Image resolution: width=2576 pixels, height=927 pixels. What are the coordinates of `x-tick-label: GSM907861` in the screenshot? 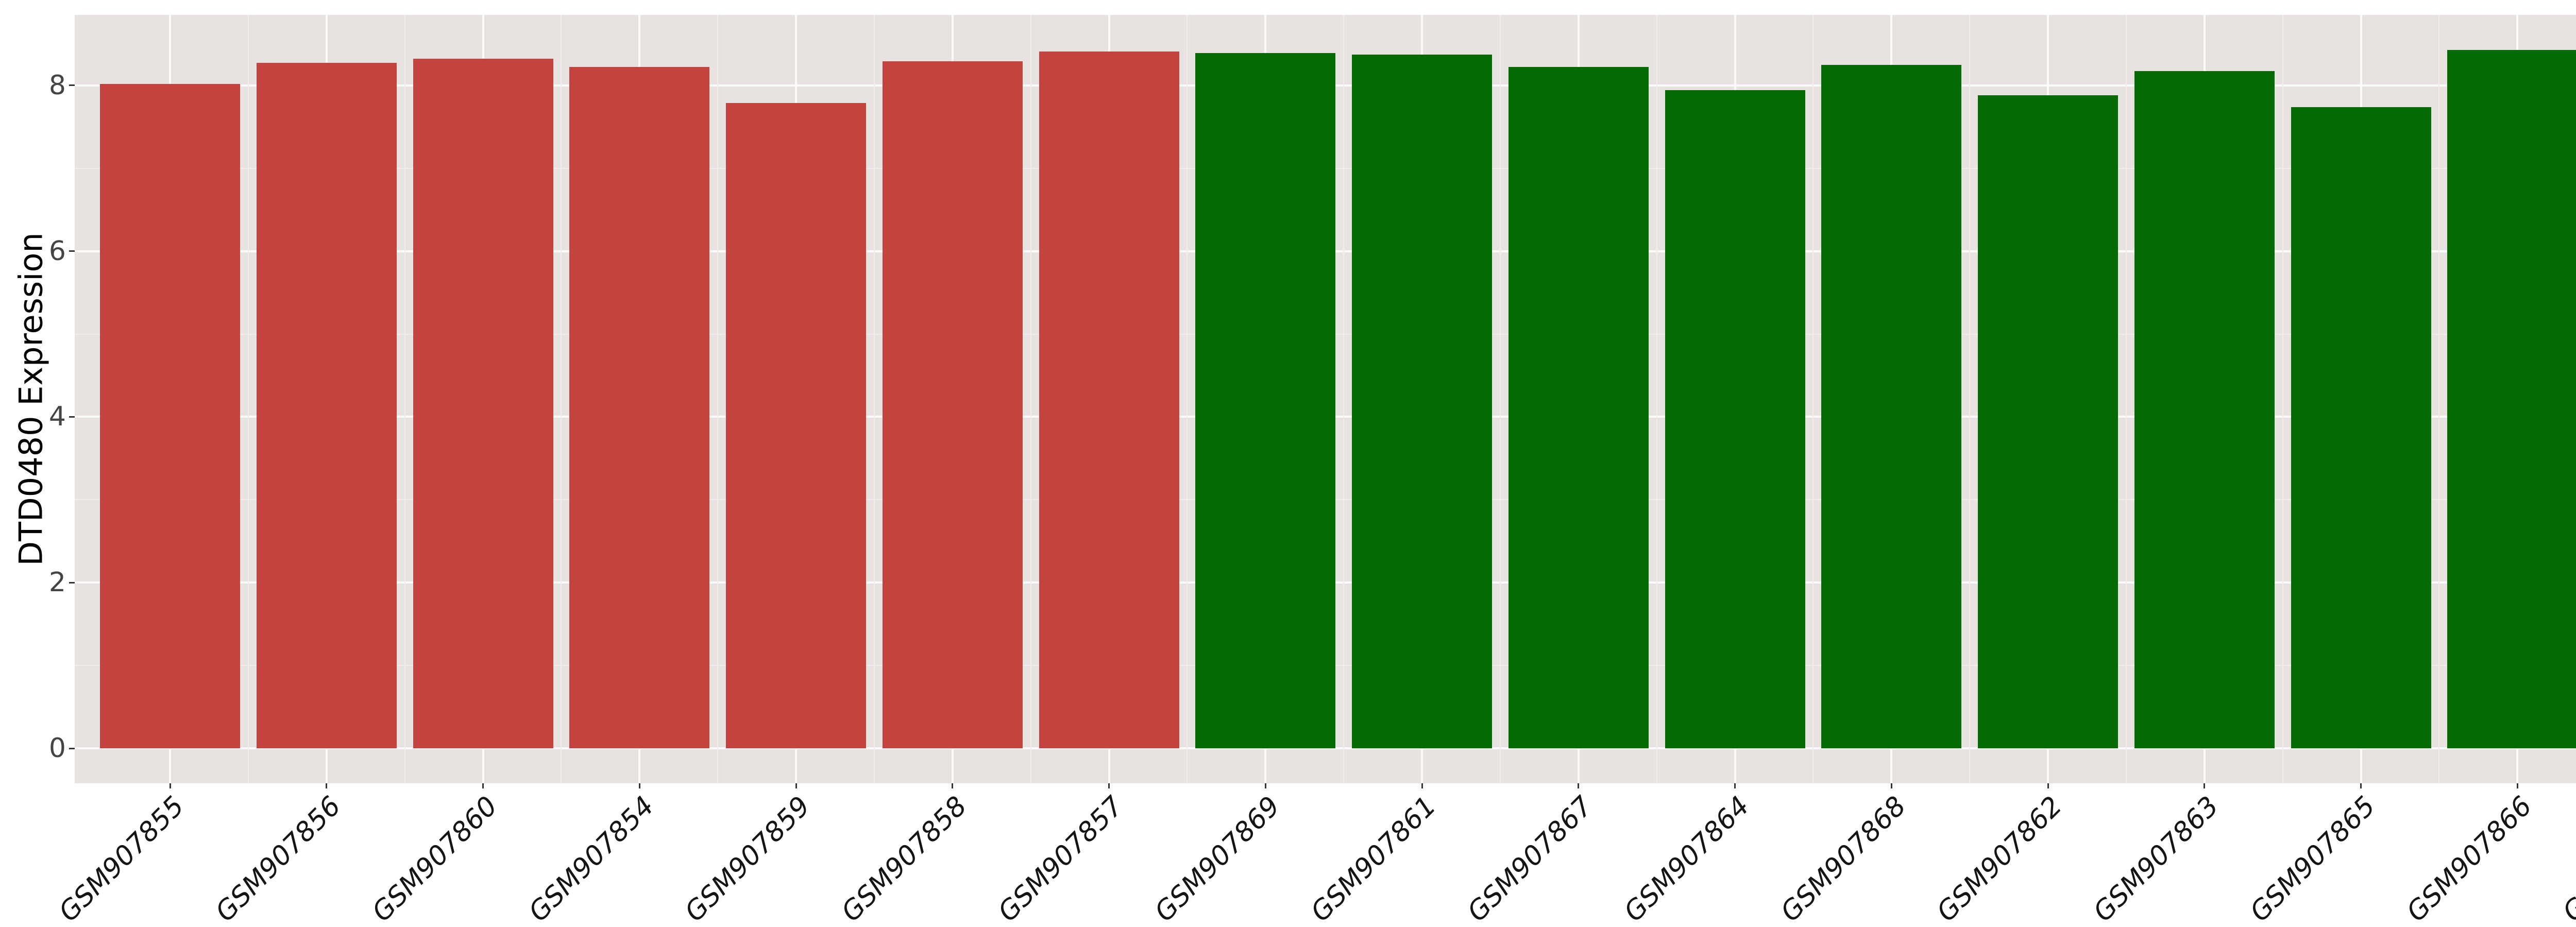 It's located at (1374, 859).